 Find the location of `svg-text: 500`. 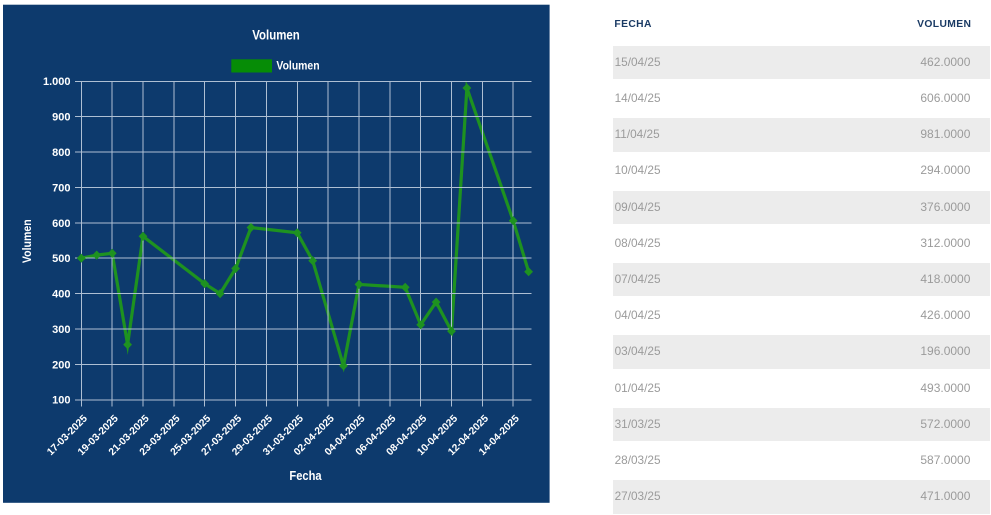

svg-text: 500 is located at coordinates (61, 259).